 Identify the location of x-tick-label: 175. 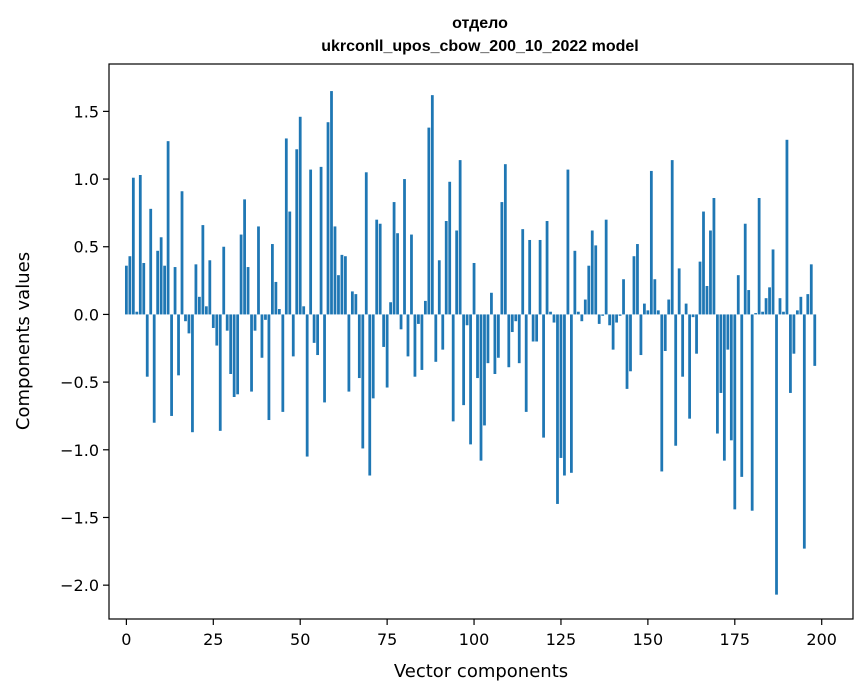
(735, 639).